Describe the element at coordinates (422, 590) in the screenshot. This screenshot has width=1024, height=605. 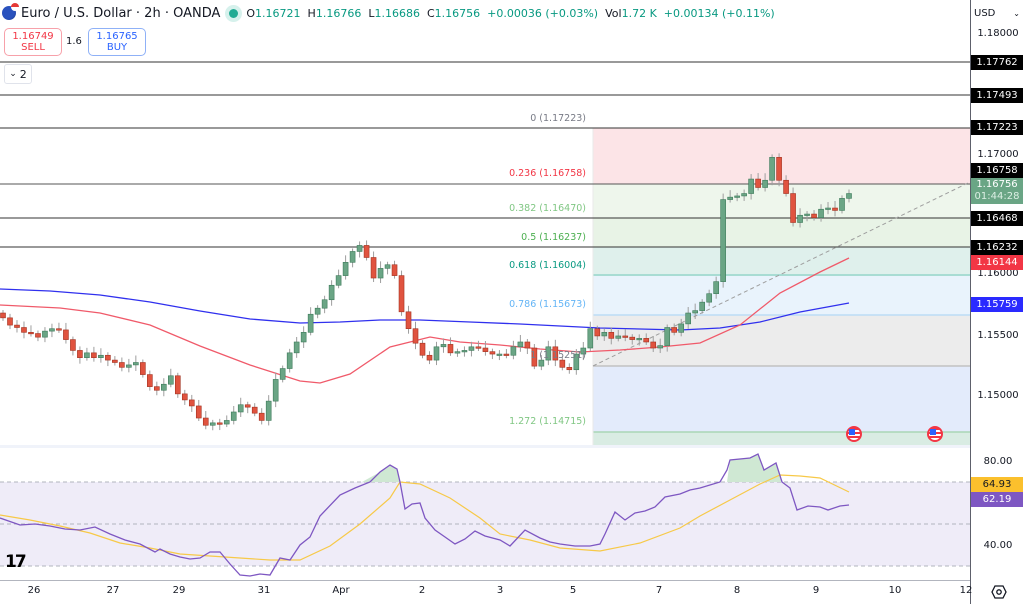
I see `time-tick: 2` at that location.